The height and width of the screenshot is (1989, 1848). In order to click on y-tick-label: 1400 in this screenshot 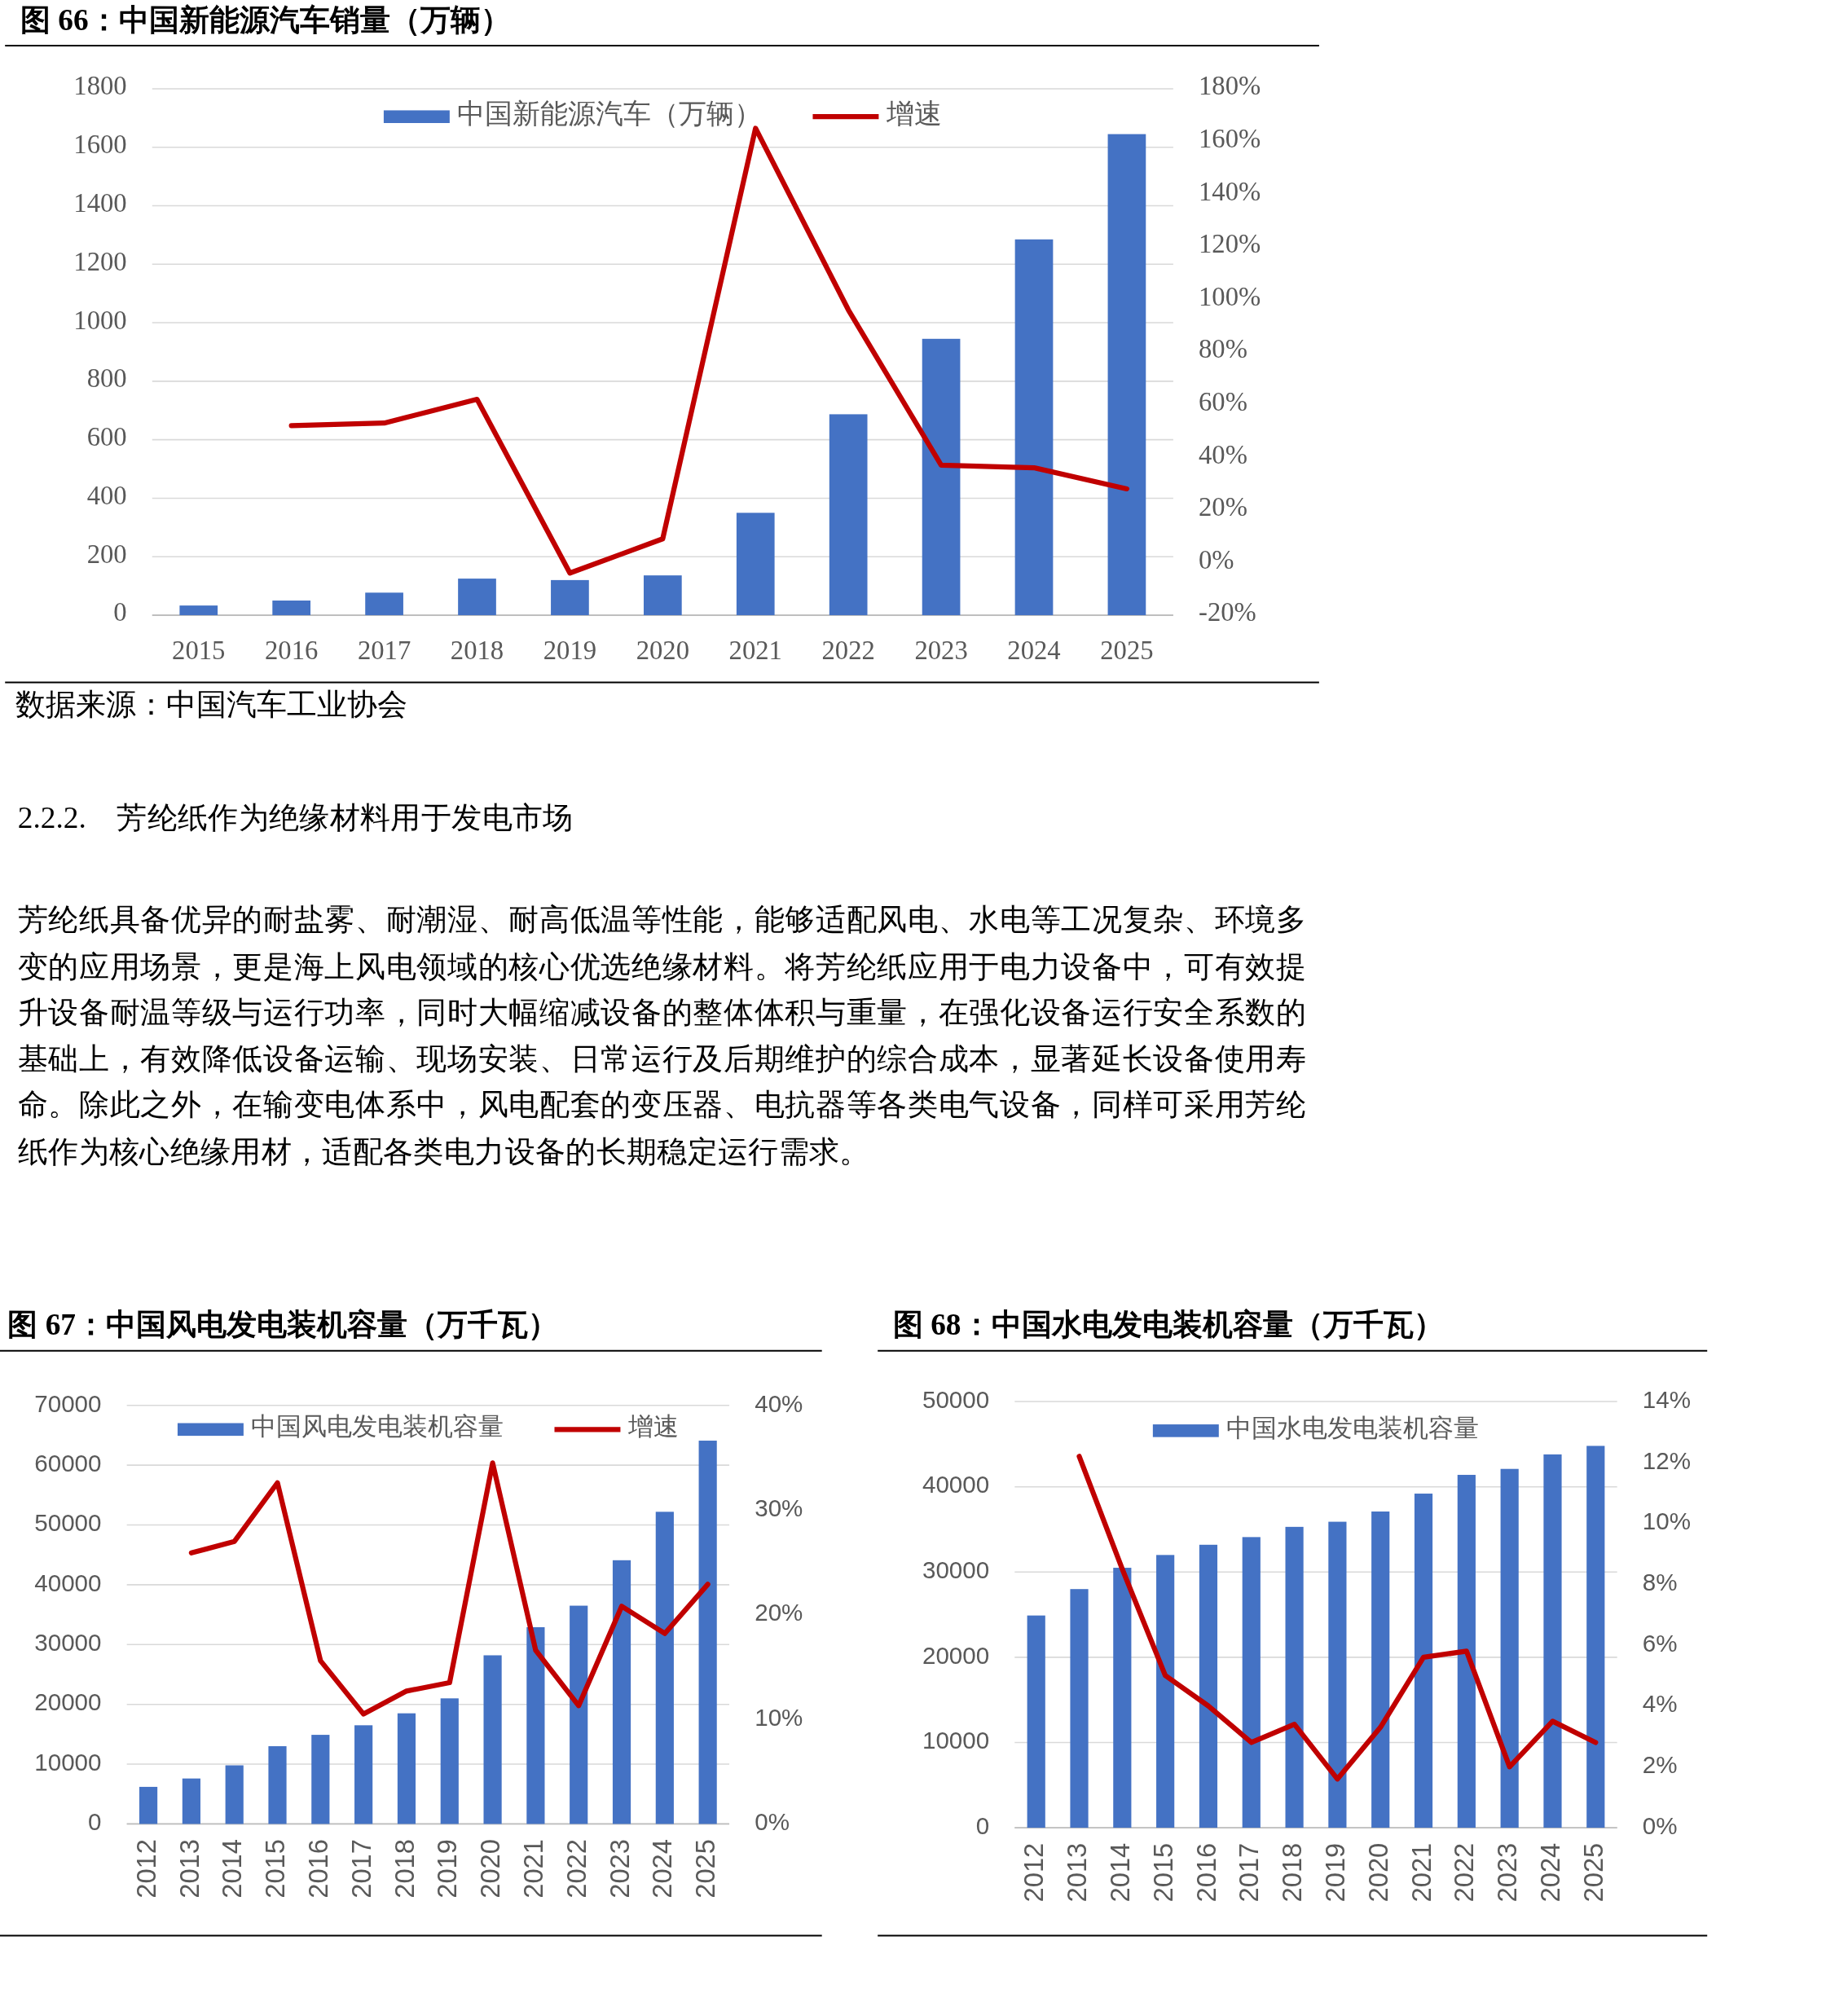, I will do `click(100, 203)`.